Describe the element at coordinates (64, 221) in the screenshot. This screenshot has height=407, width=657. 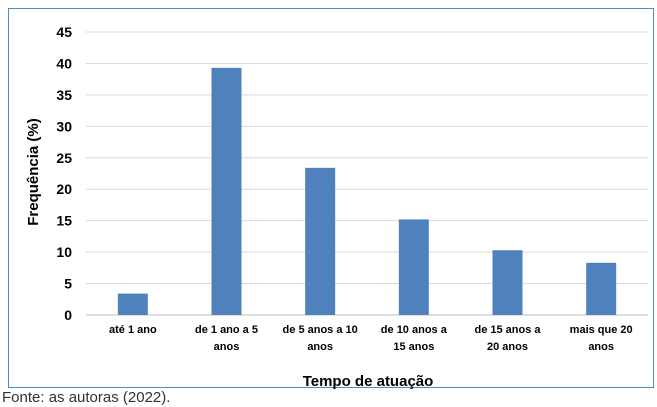
I see `y-tick-label: 15` at that location.